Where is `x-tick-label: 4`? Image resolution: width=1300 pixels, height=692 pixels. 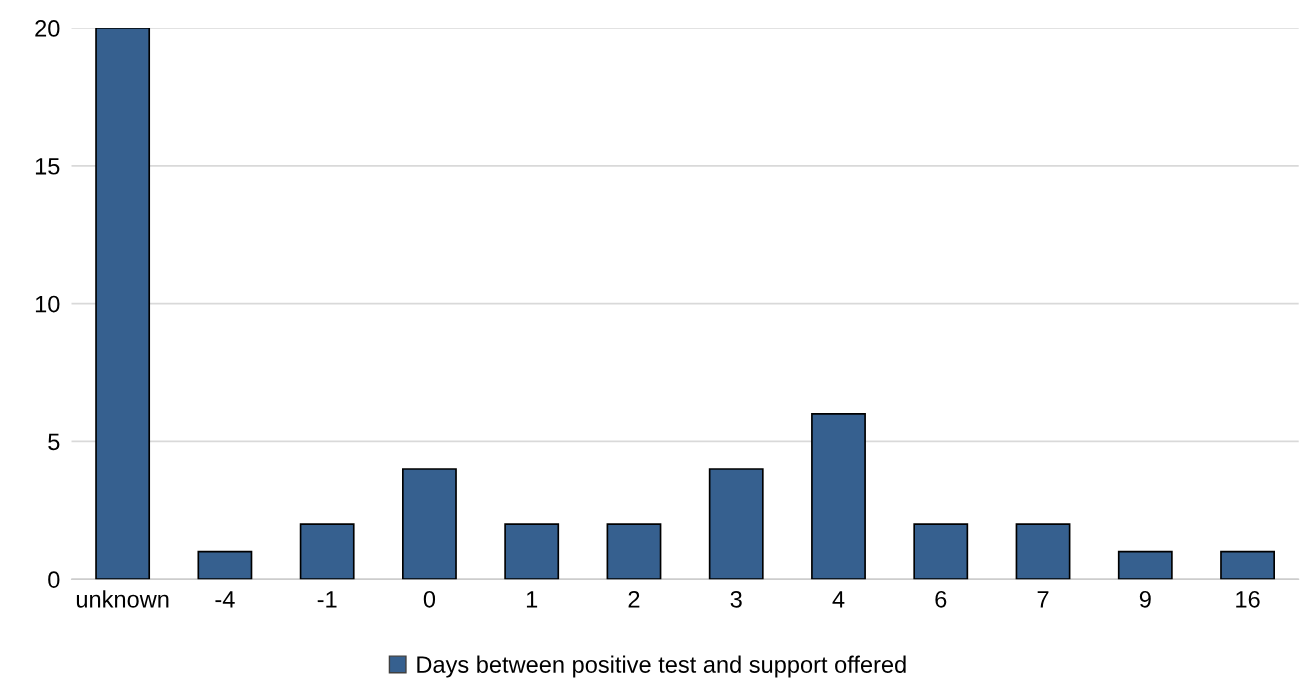 x-tick-label: 4 is located at coordinates (838, 599).